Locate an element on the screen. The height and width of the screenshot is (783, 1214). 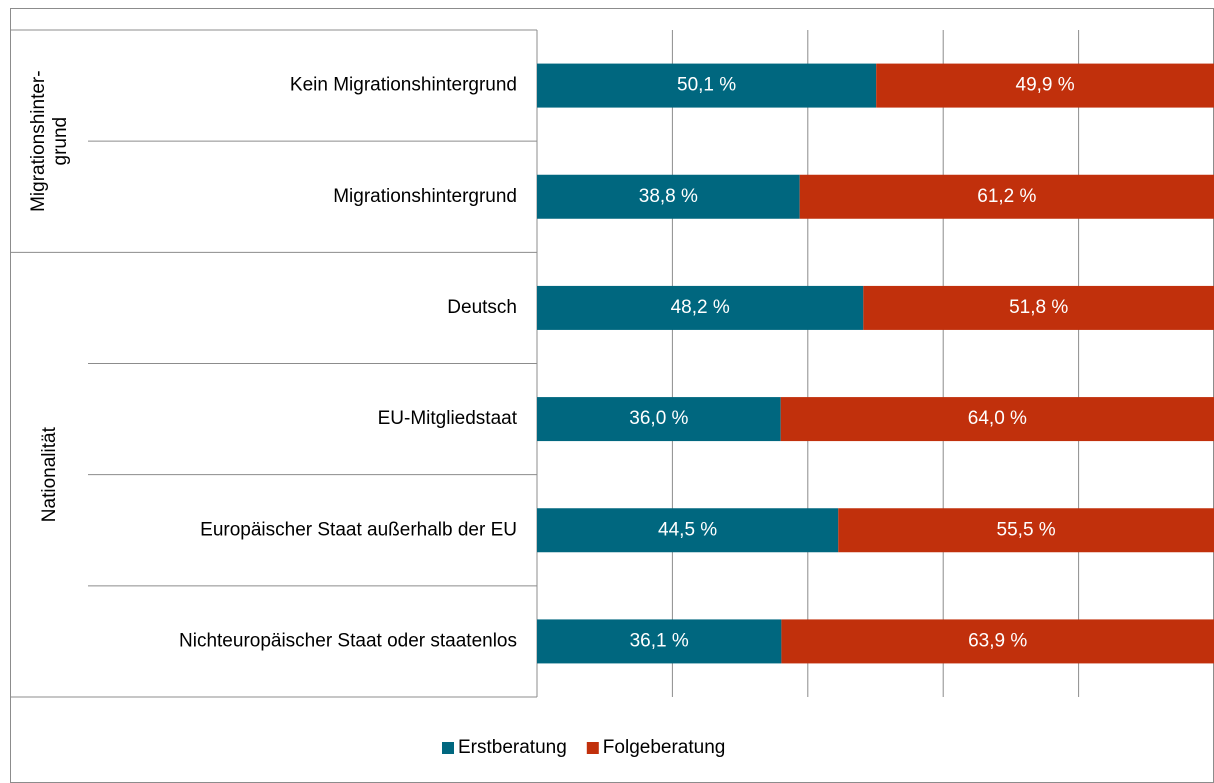
data-label: 63,9 % is located at coordinates (997, 640).